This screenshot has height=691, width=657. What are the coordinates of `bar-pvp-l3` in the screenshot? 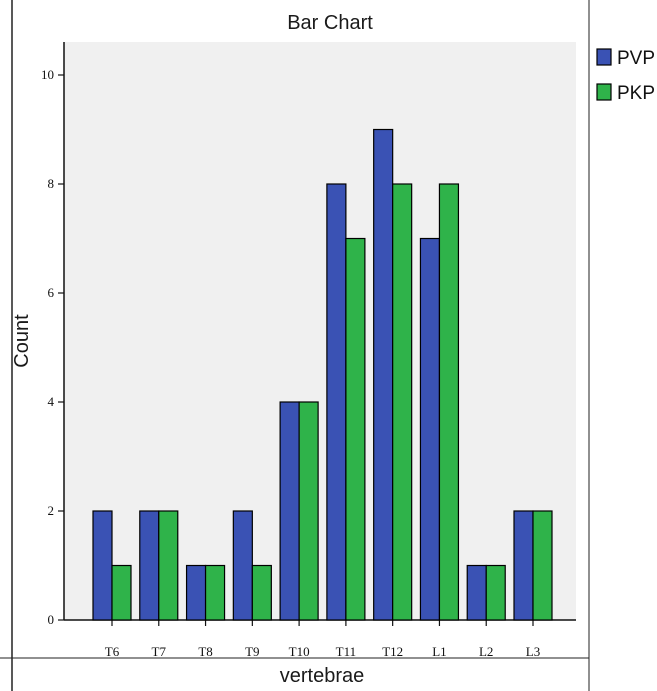 It's located at (523, 565).